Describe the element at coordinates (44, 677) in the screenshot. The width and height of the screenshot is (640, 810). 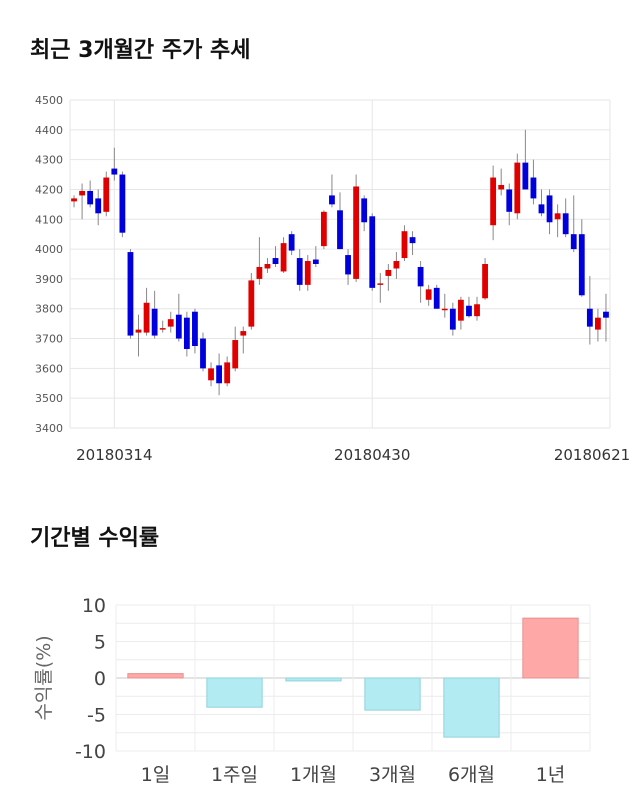
I see `returns-y-axis-label: 수익률(%)` at that location.